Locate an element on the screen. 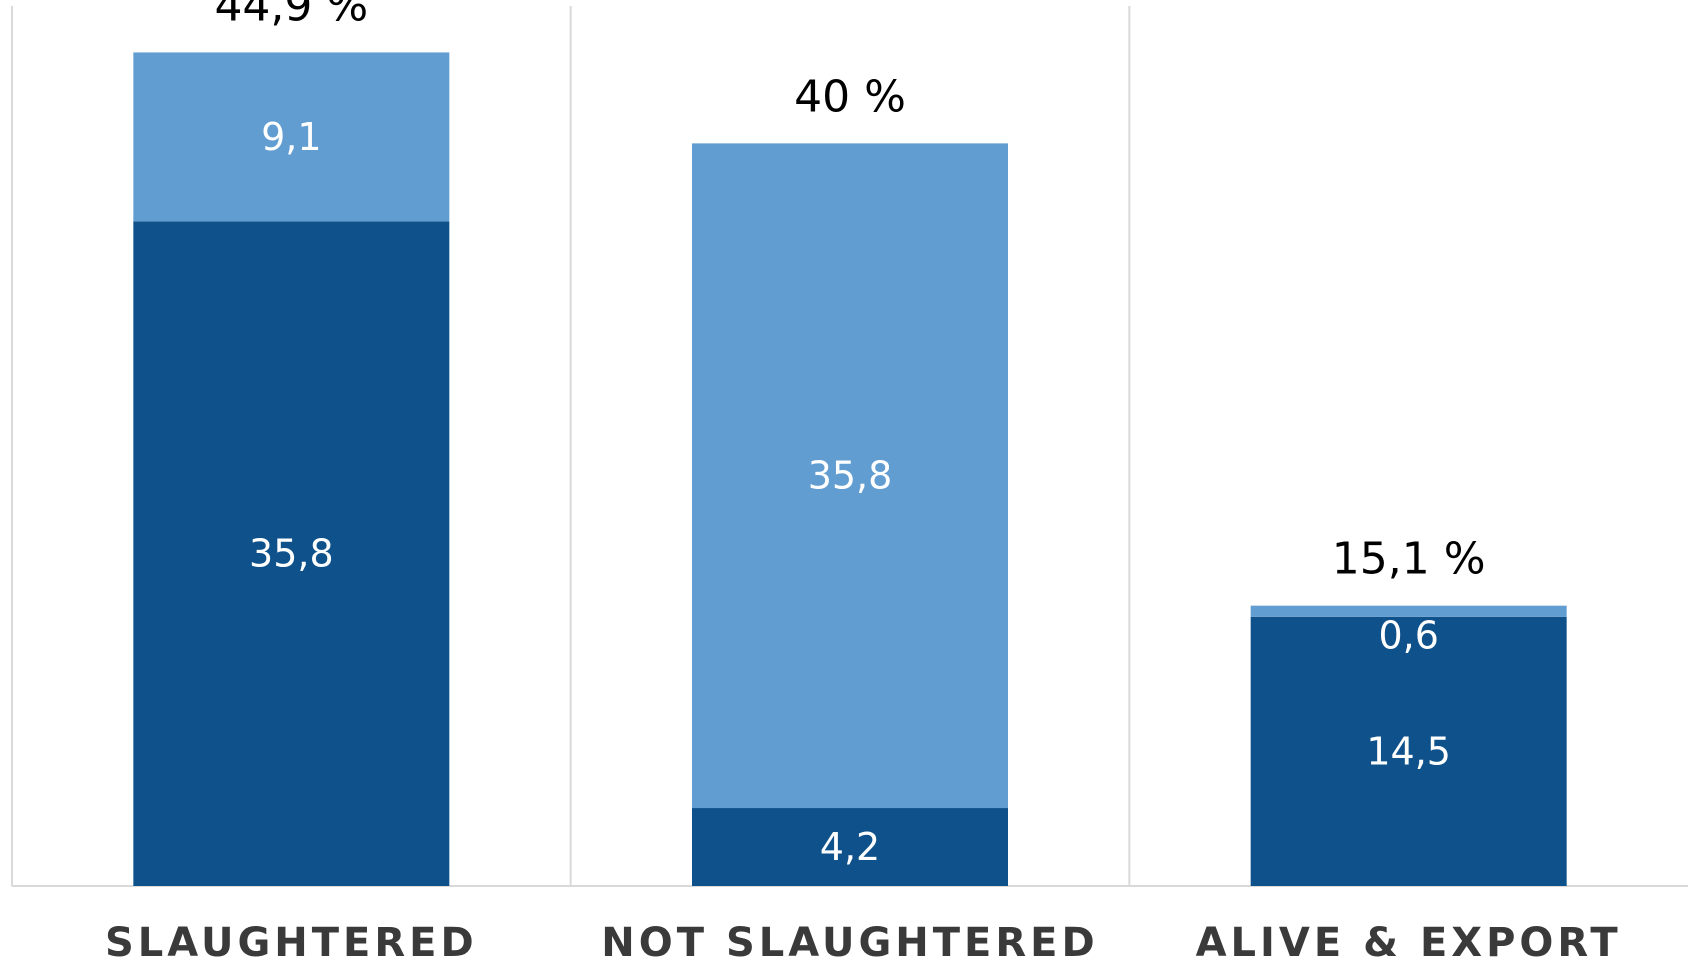 Image resolution: width=1688 pixels, height=964 pixels. category-label: SLAUGHTERED is located at coordinates (291, 942).